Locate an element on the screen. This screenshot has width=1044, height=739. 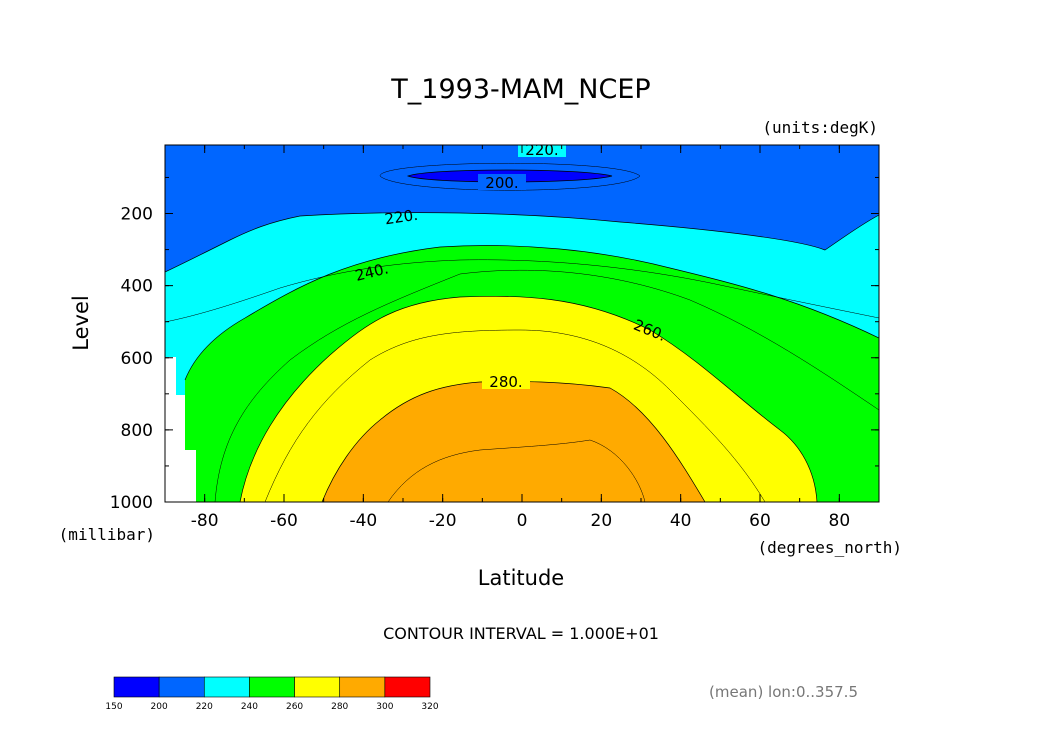
y-axis-label: Level is located at coordinates (81, 322).